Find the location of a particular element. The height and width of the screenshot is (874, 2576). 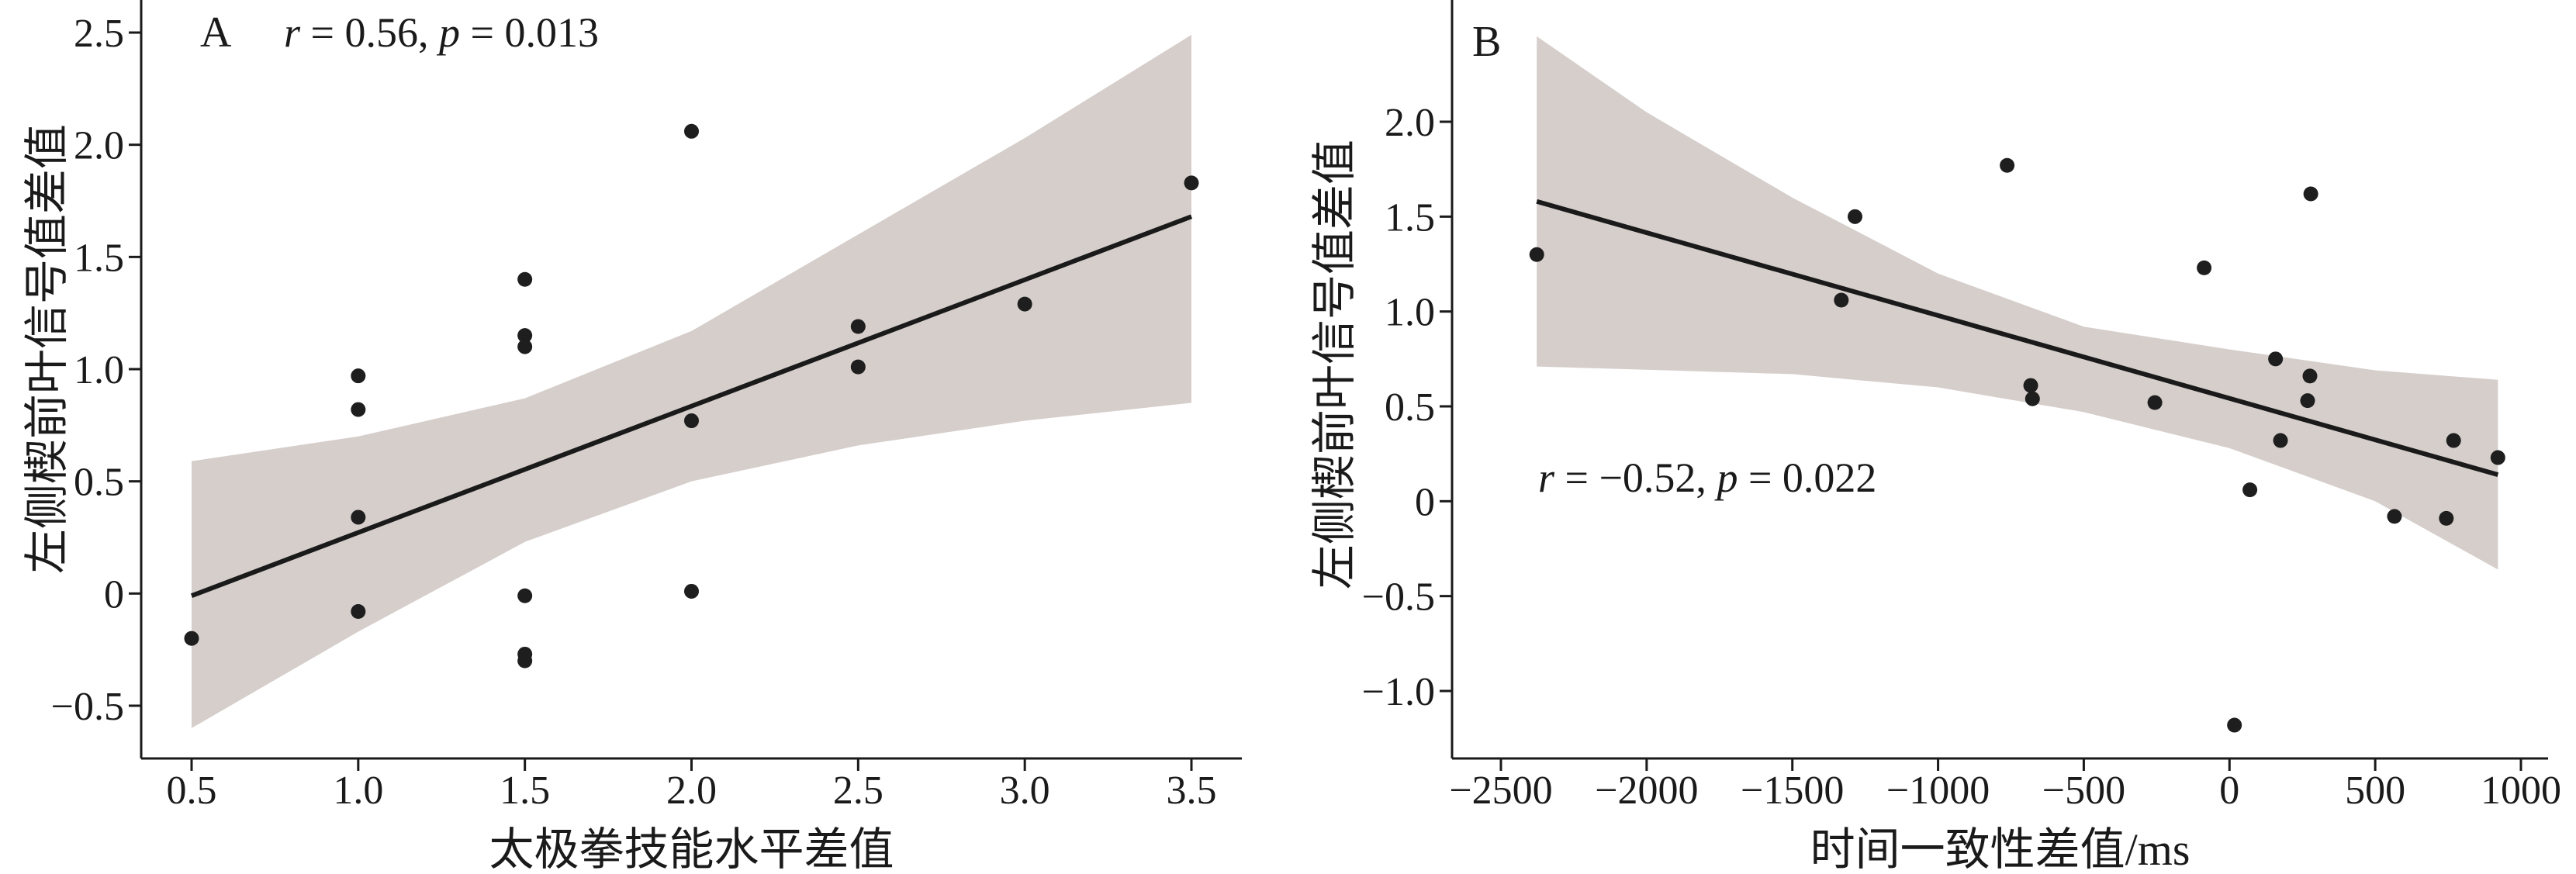

x-tick-label: 1.0 is located at coordinates (358, 791).